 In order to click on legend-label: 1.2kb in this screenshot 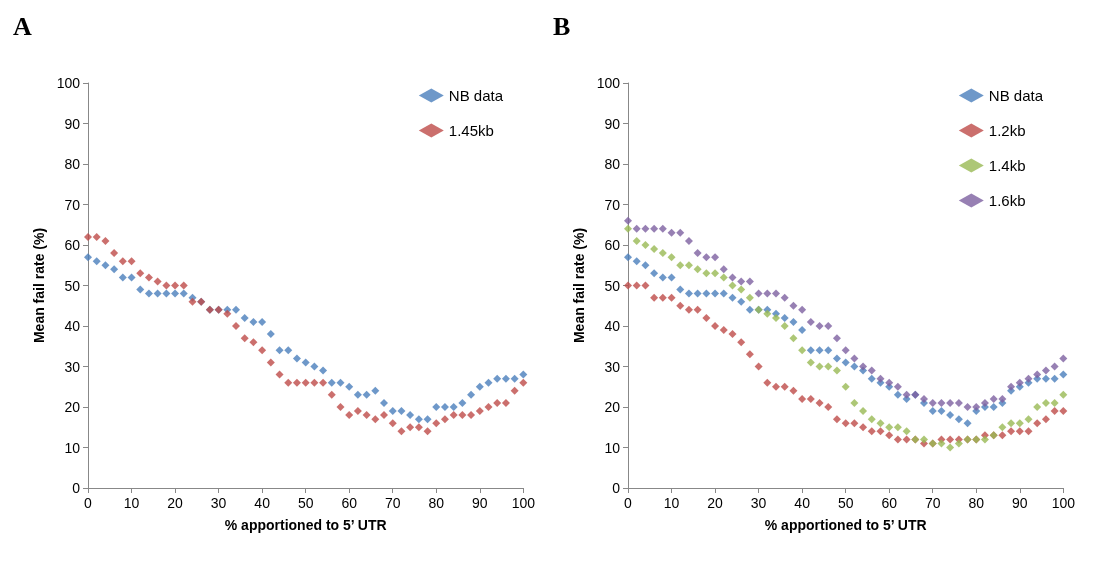, I will do `click(1007, 130)`.